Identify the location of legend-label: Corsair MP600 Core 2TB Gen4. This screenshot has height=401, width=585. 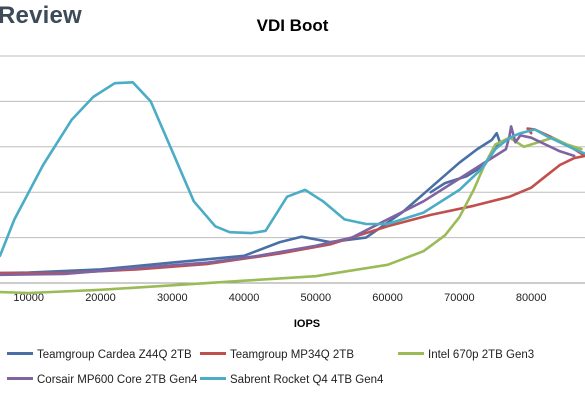
(117, 380).